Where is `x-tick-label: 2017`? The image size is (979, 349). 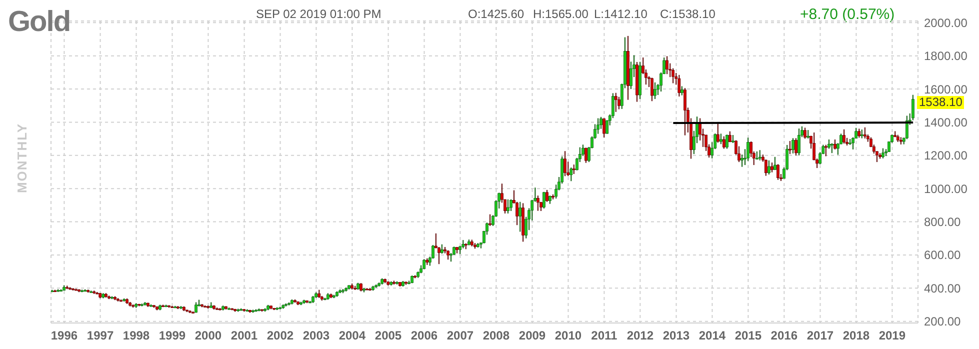
x-tick-label: 2017 is located at coordinates (820, 335).